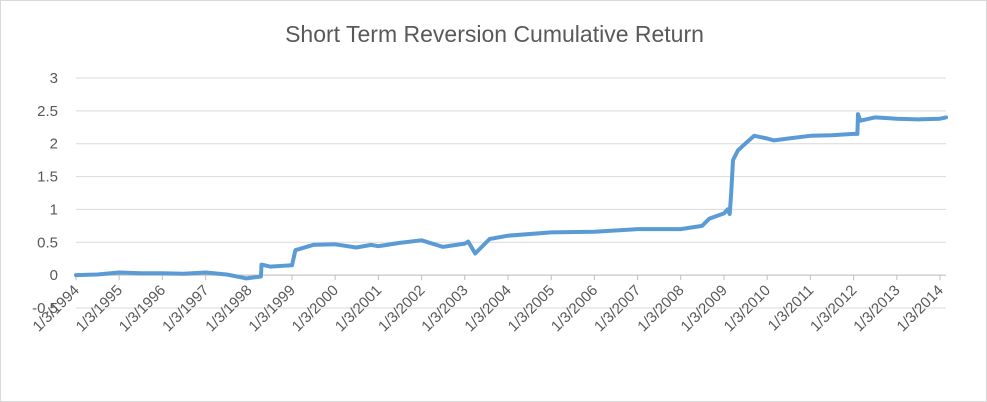  Describe the element at coordinates (494, 34) in the screenshot. I see `chart-title: Short Term Reversion Cumulative Return` at that location.